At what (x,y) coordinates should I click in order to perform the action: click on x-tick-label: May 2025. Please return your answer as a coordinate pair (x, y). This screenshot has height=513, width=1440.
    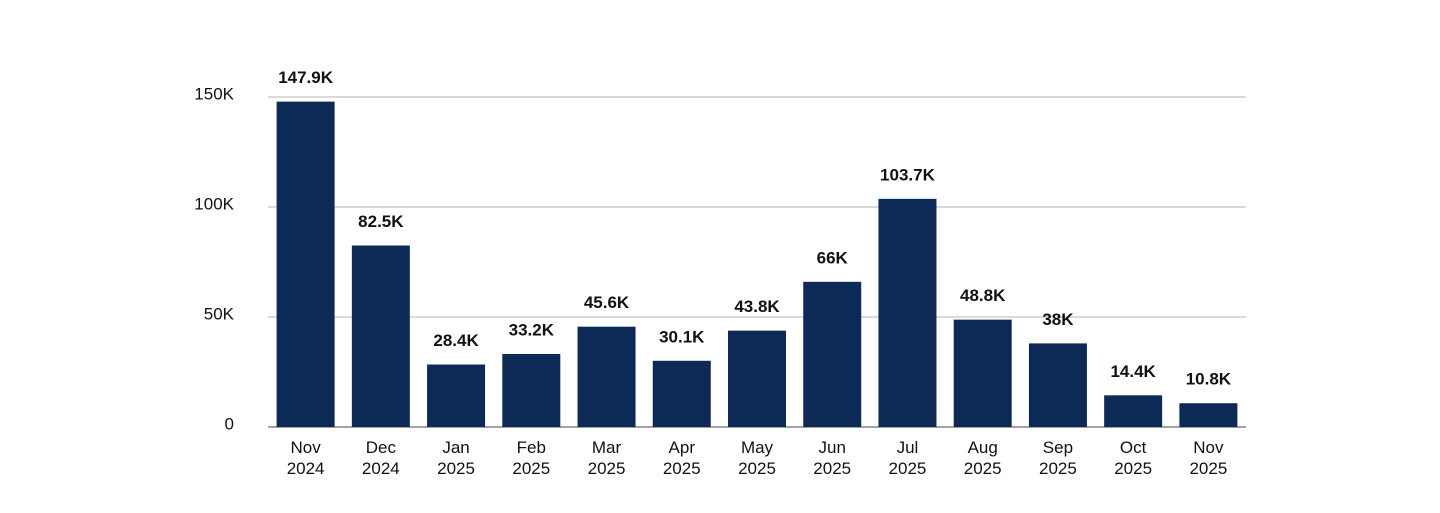
    Looking at the image, I should click on (757, 458).